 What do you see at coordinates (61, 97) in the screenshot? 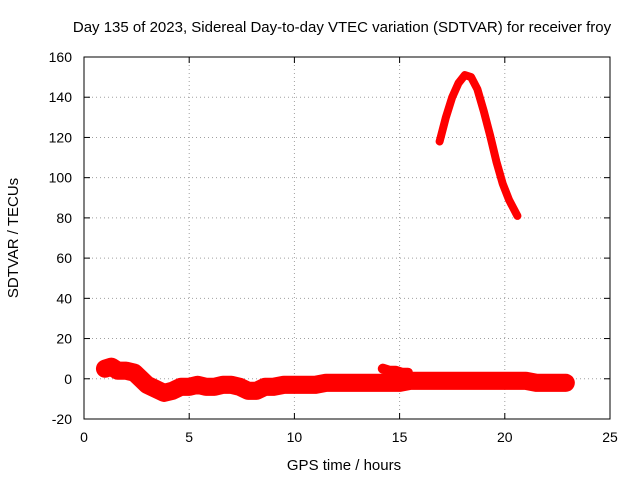
I see `y-tick-label: 140` at bounding box center [61, 97].